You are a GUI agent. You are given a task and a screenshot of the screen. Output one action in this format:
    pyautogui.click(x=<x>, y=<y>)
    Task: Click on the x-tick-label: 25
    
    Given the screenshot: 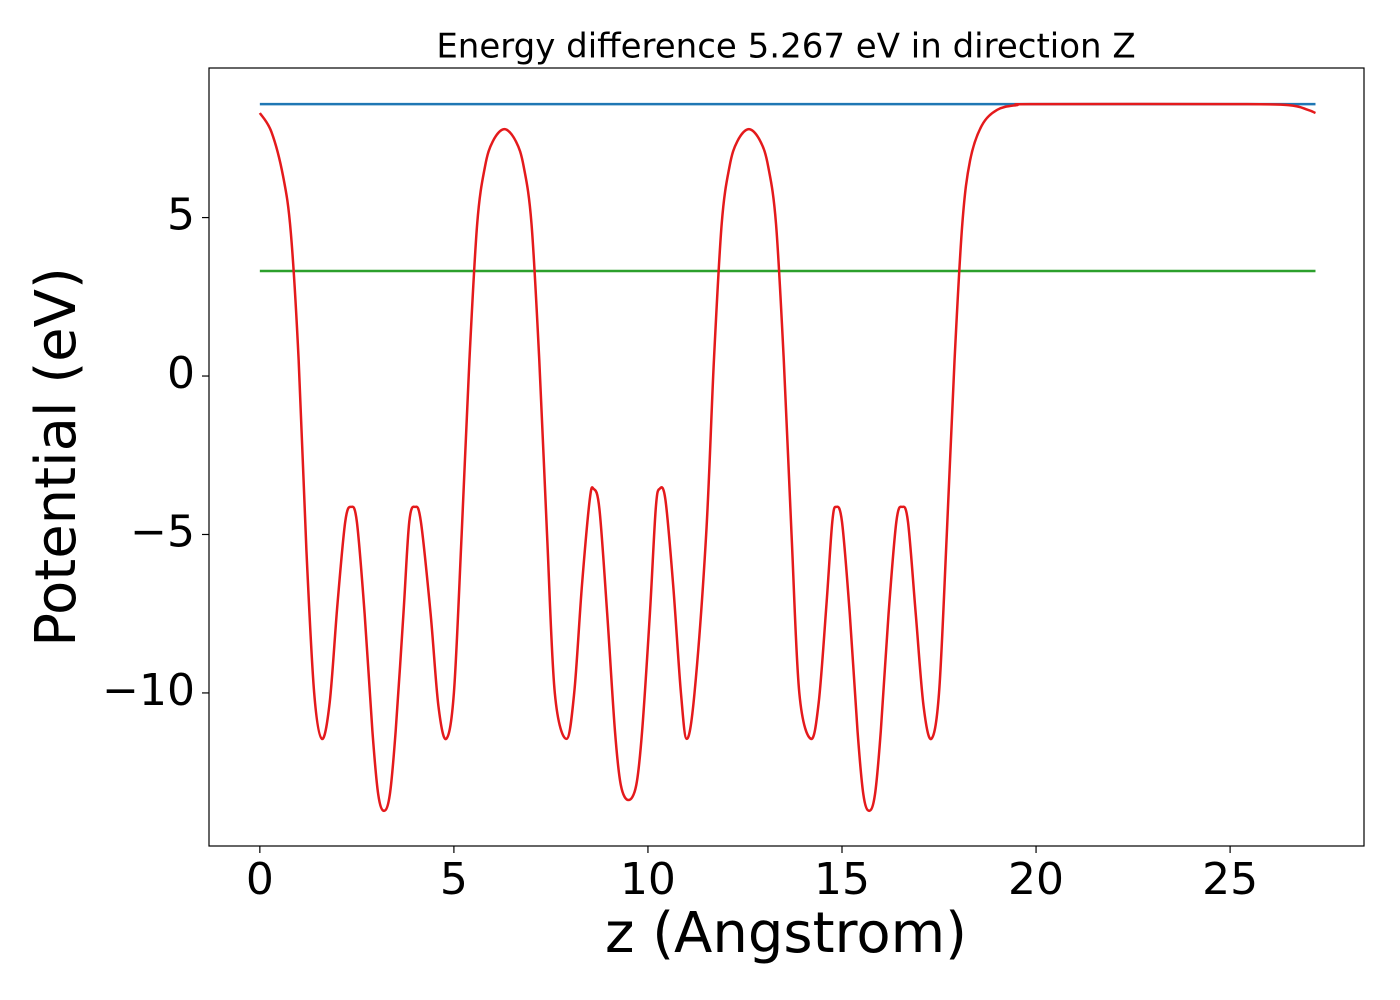 What is the action you would take?
    pyautogui.click(x=1230, y=879)
    